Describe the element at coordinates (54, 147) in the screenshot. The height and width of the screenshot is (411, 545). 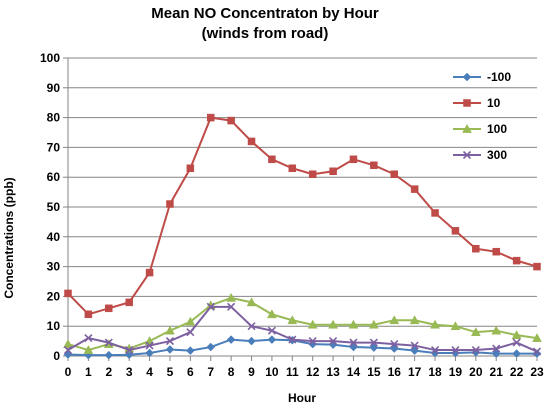
I see `y-tick-label: 70` at that location.